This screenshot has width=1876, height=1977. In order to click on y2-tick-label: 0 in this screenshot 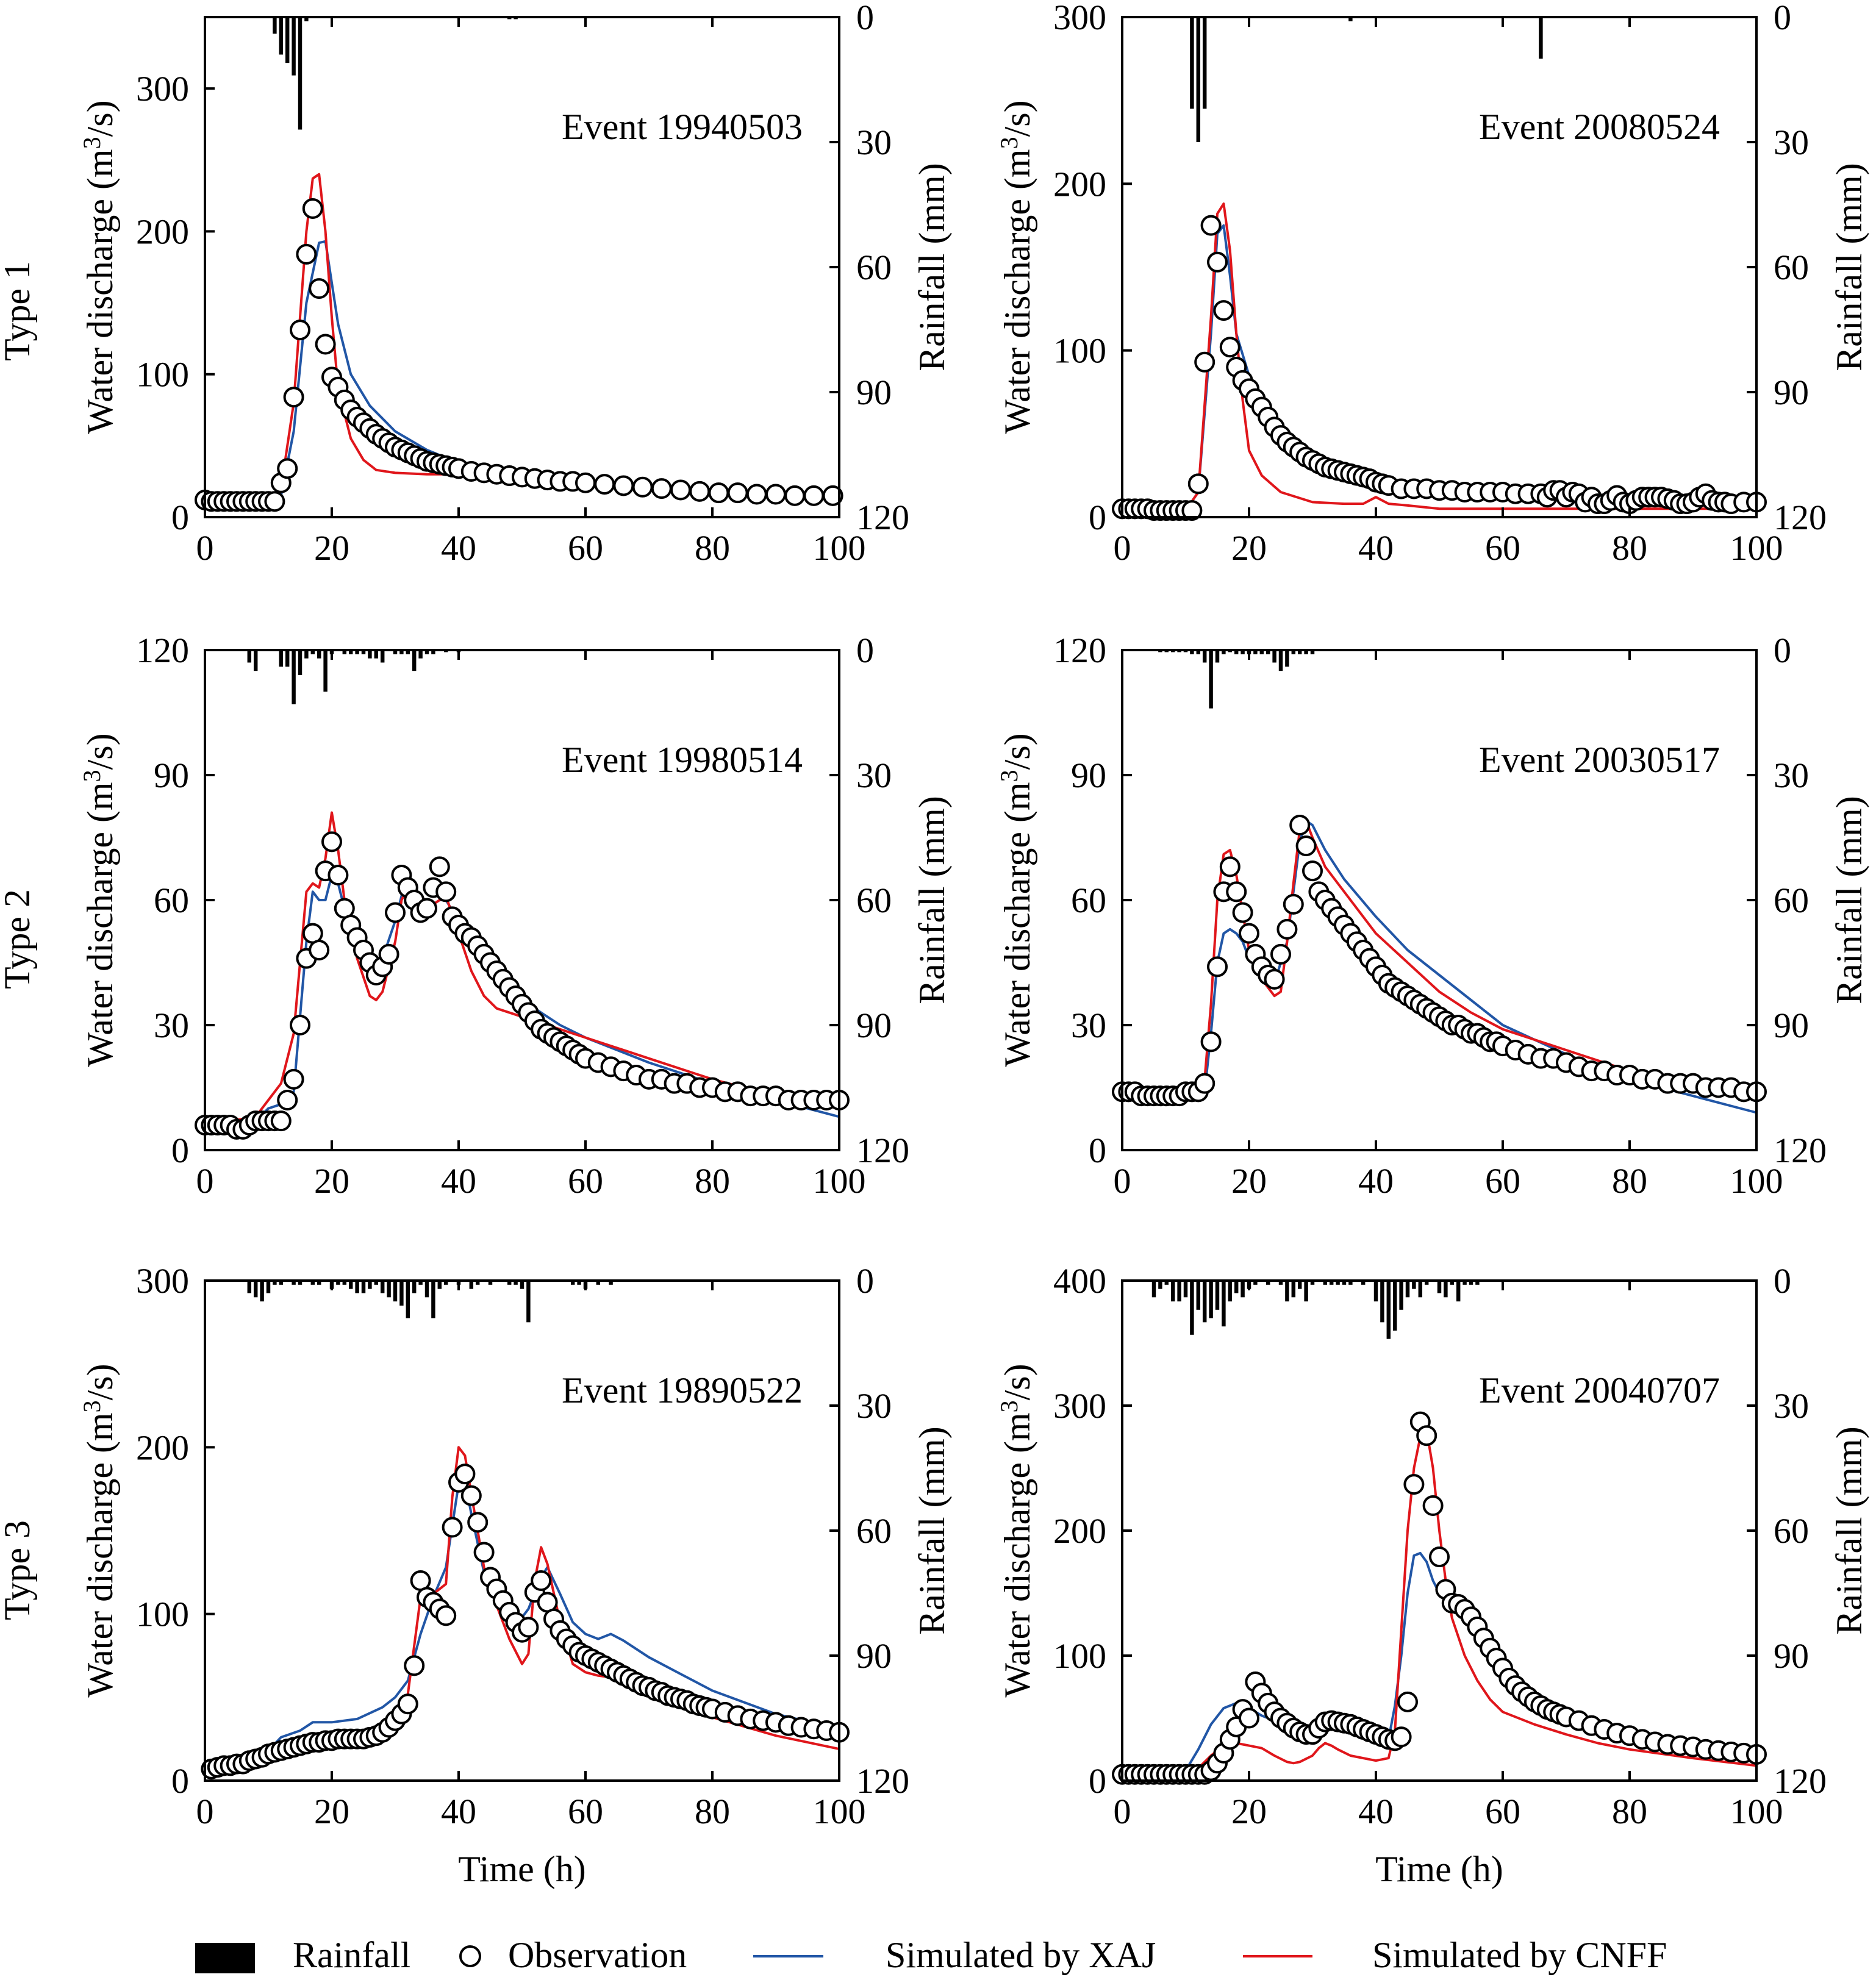, I will do `click(865, 650)`.